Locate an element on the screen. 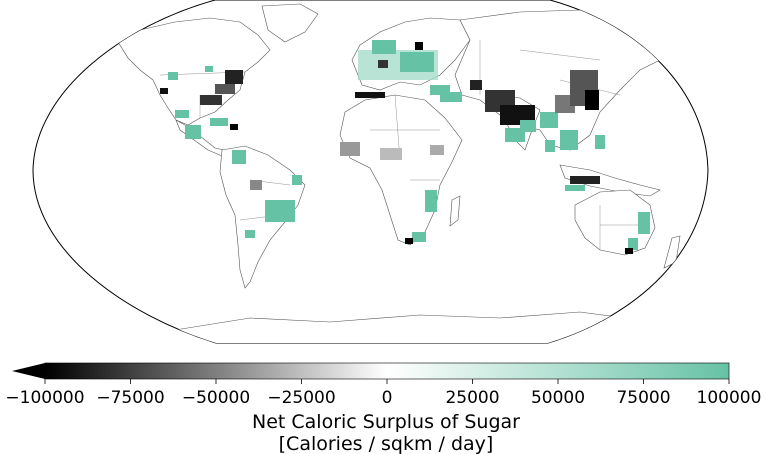 This screenshot has width=766, height=454. colorbar-tick-label: 25000 is located at coordinates (472, 398).